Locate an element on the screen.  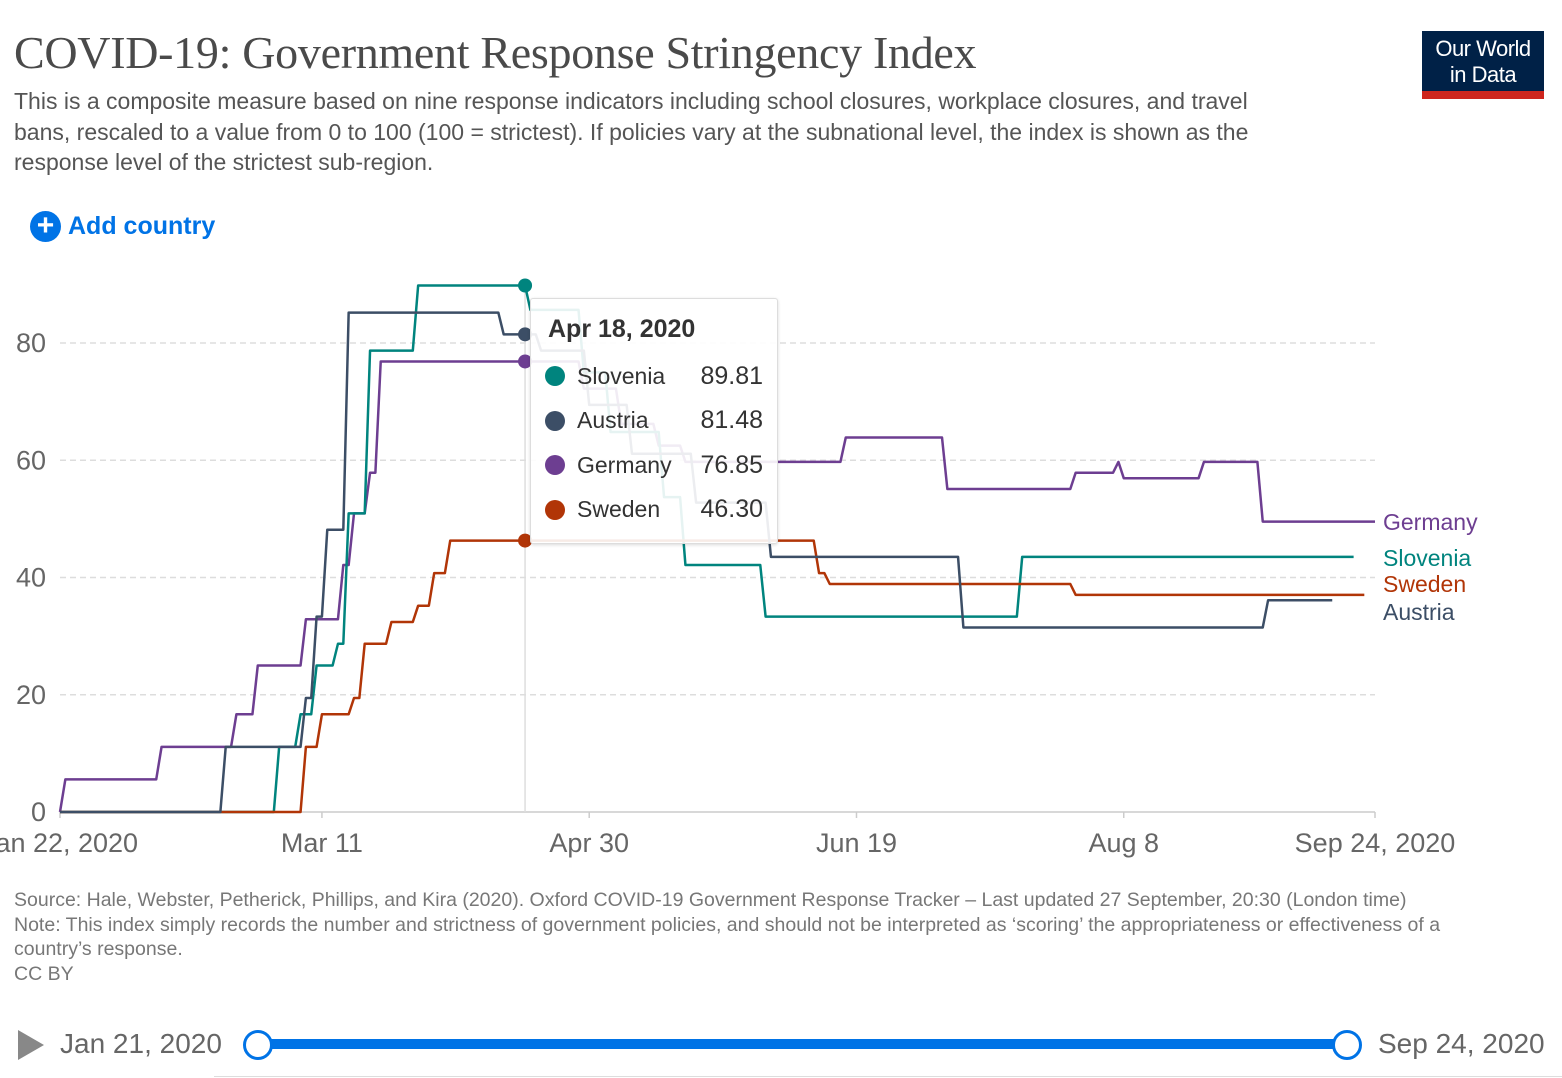
x-tick-label: Jan 22, 2020 is located at coordinates (69, 843).